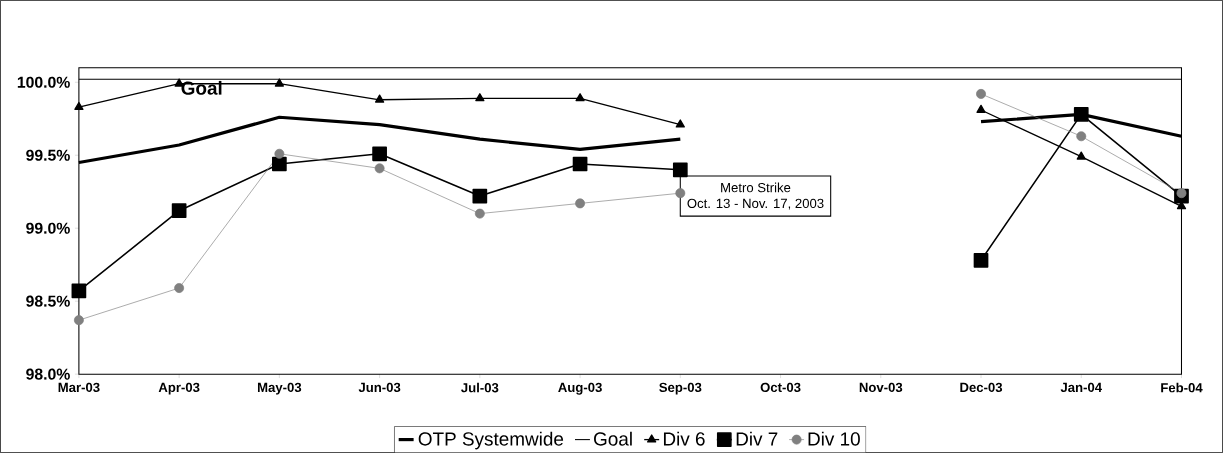 This screenshot has width=1223, height=453. I want to click on legend-label: Div 6, so click(684, 438).